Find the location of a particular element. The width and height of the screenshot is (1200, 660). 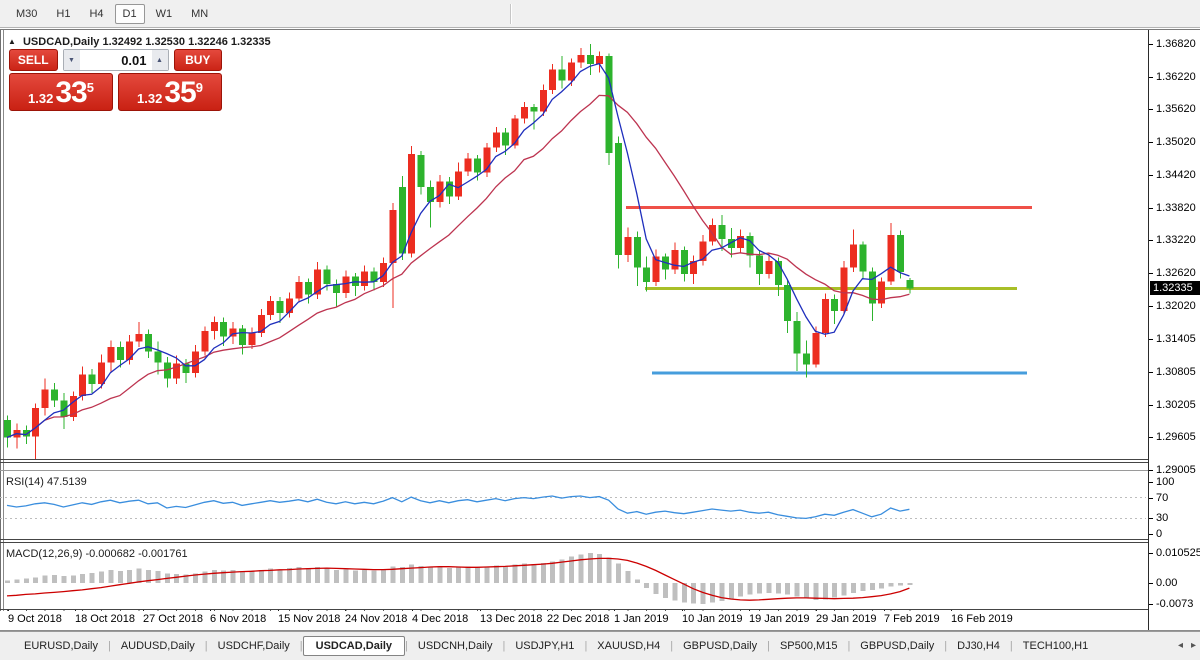

date-axis-label: 6 Nov 2018 is located at coordinates (238, 619).